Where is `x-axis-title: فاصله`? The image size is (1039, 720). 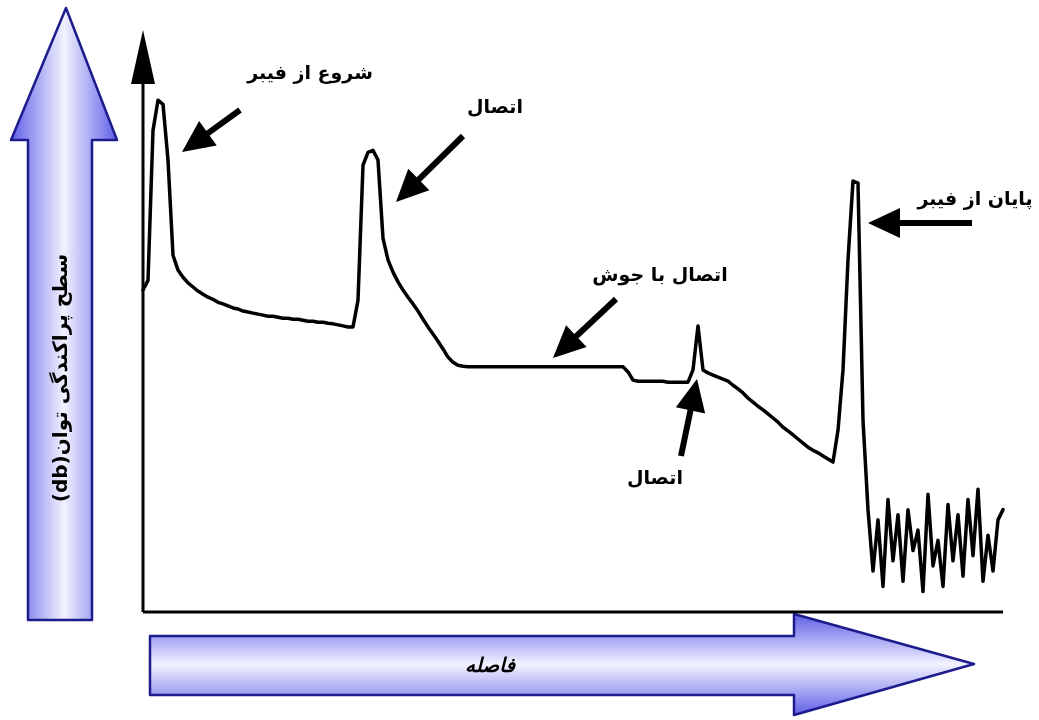 x-axis-title: فاصله is located at coordinates (491, 665).